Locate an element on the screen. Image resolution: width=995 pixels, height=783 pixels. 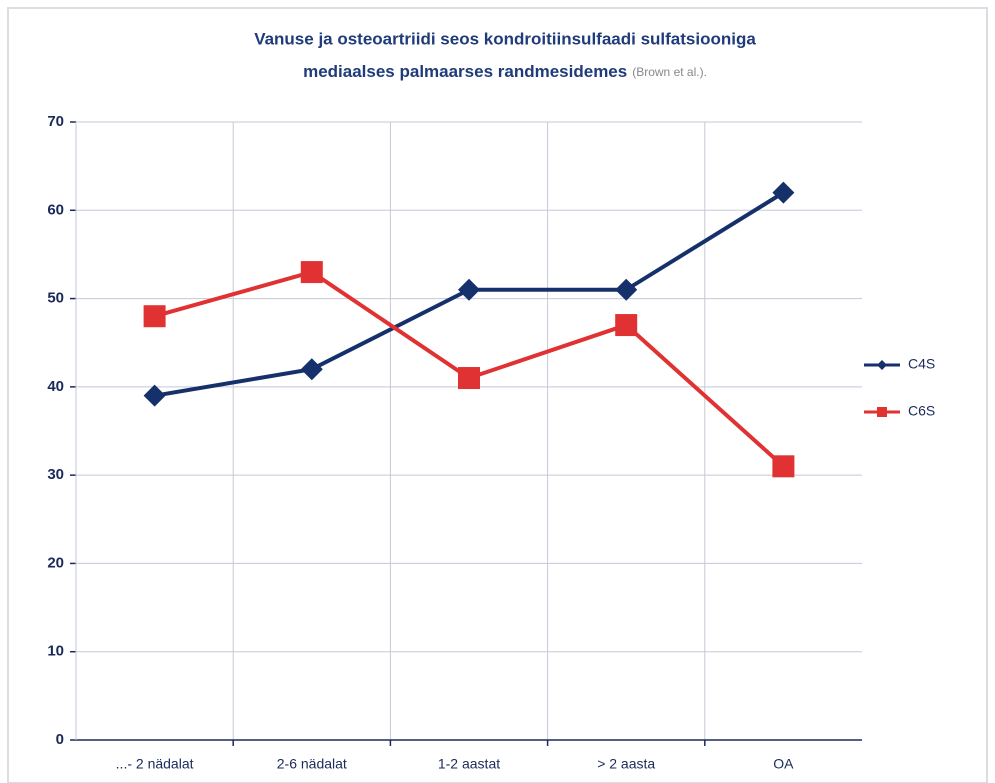
x-tick-label: OA is located at coordinates (783, 764).